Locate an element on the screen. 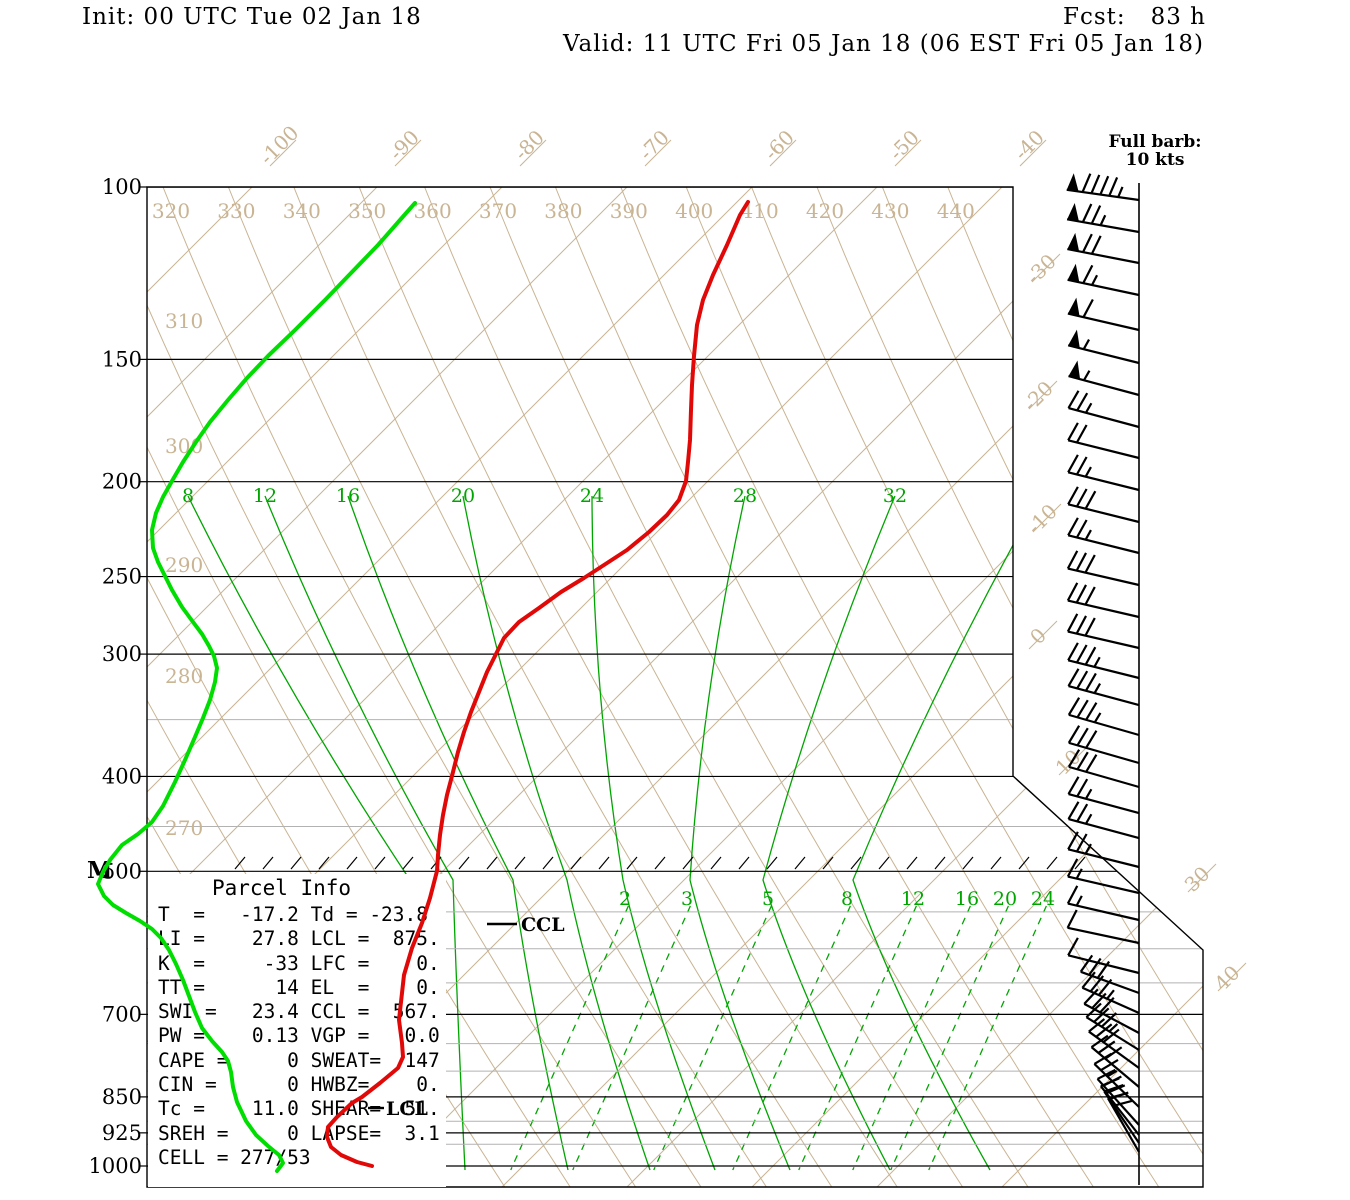 The height and width of the screenshot is (1200, 1350). pressure-label-1000: 1000 is located at coordinates (115, 1166).